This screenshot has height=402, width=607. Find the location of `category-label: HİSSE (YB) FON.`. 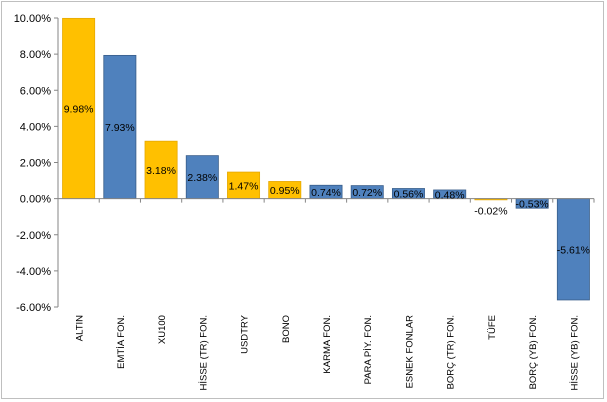

category-label: HİSSE (YB) FON. is located at coordinates (574, 352).